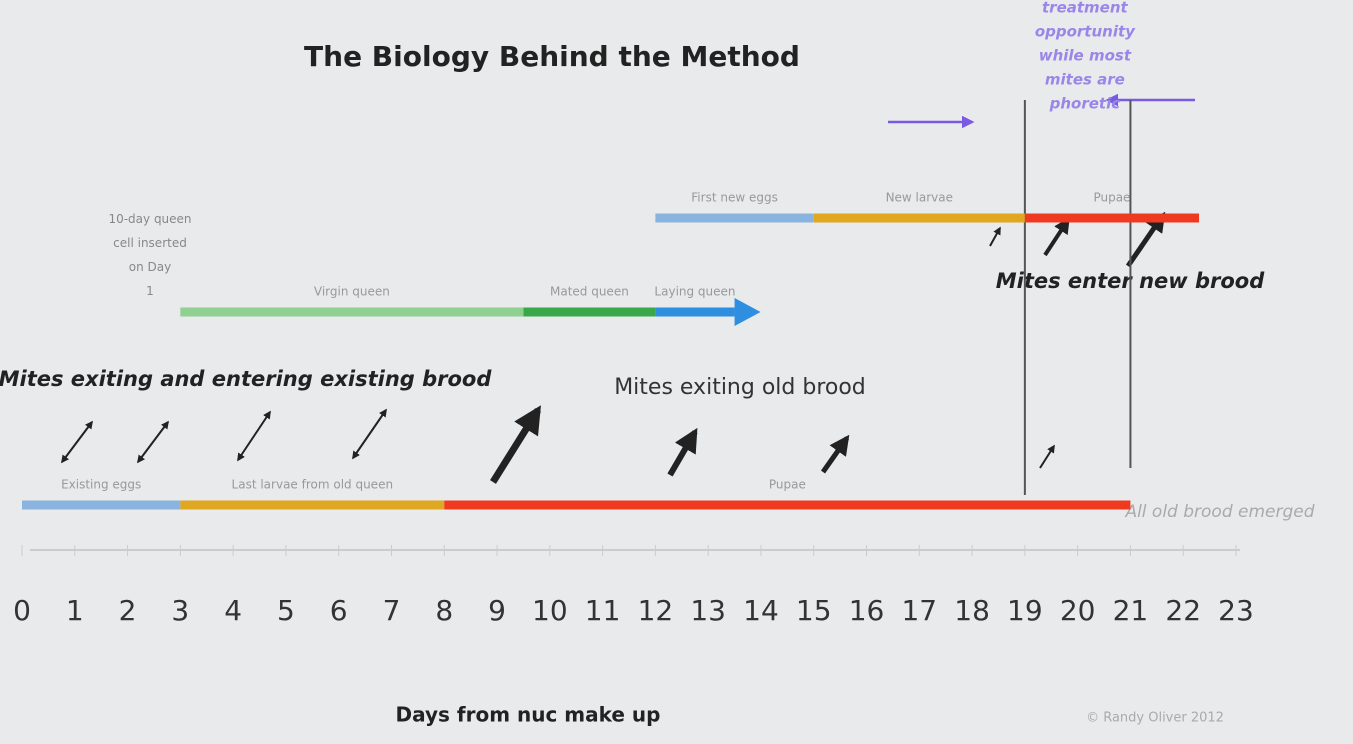  I want to click on tick-label: 19, so click(1025, 610).